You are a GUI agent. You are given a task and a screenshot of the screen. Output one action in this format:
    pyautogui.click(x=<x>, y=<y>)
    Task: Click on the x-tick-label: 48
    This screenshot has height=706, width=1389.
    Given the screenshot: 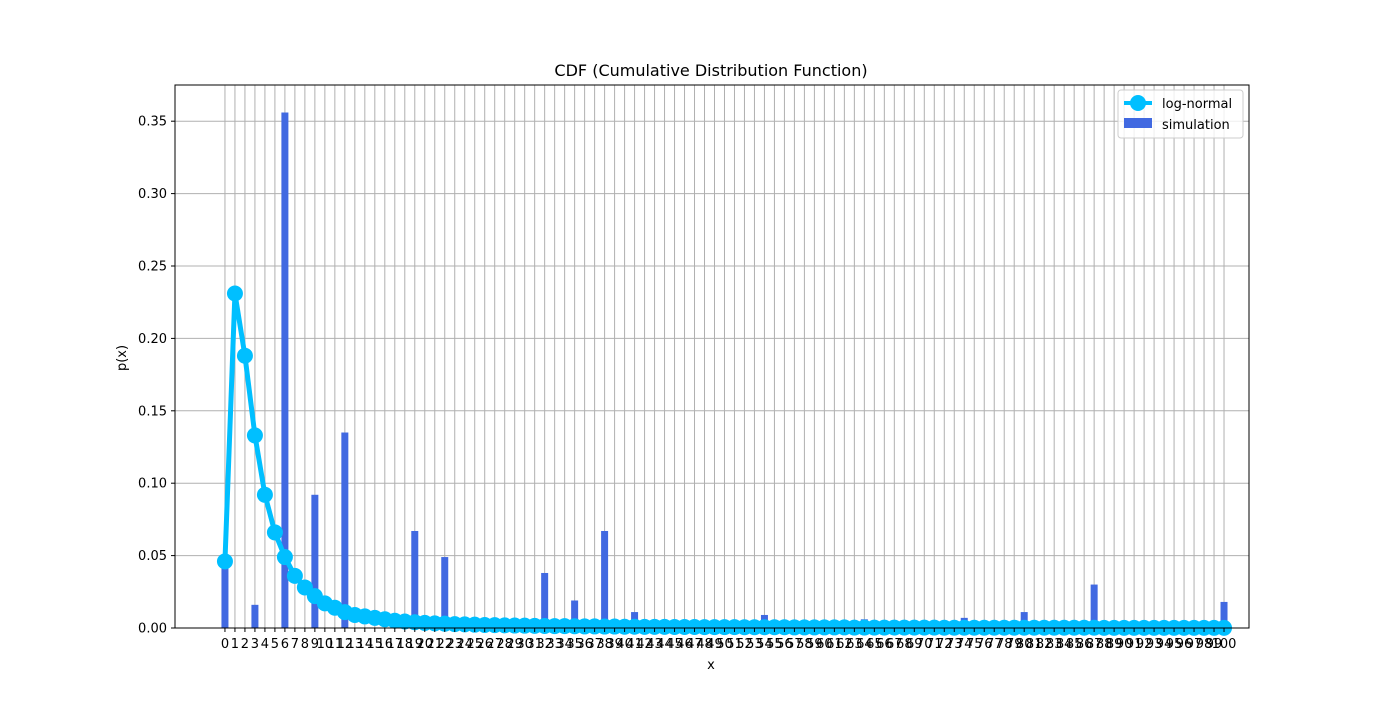 What is the action you would take?
    pyautogui.click(x=704, y=644)
    